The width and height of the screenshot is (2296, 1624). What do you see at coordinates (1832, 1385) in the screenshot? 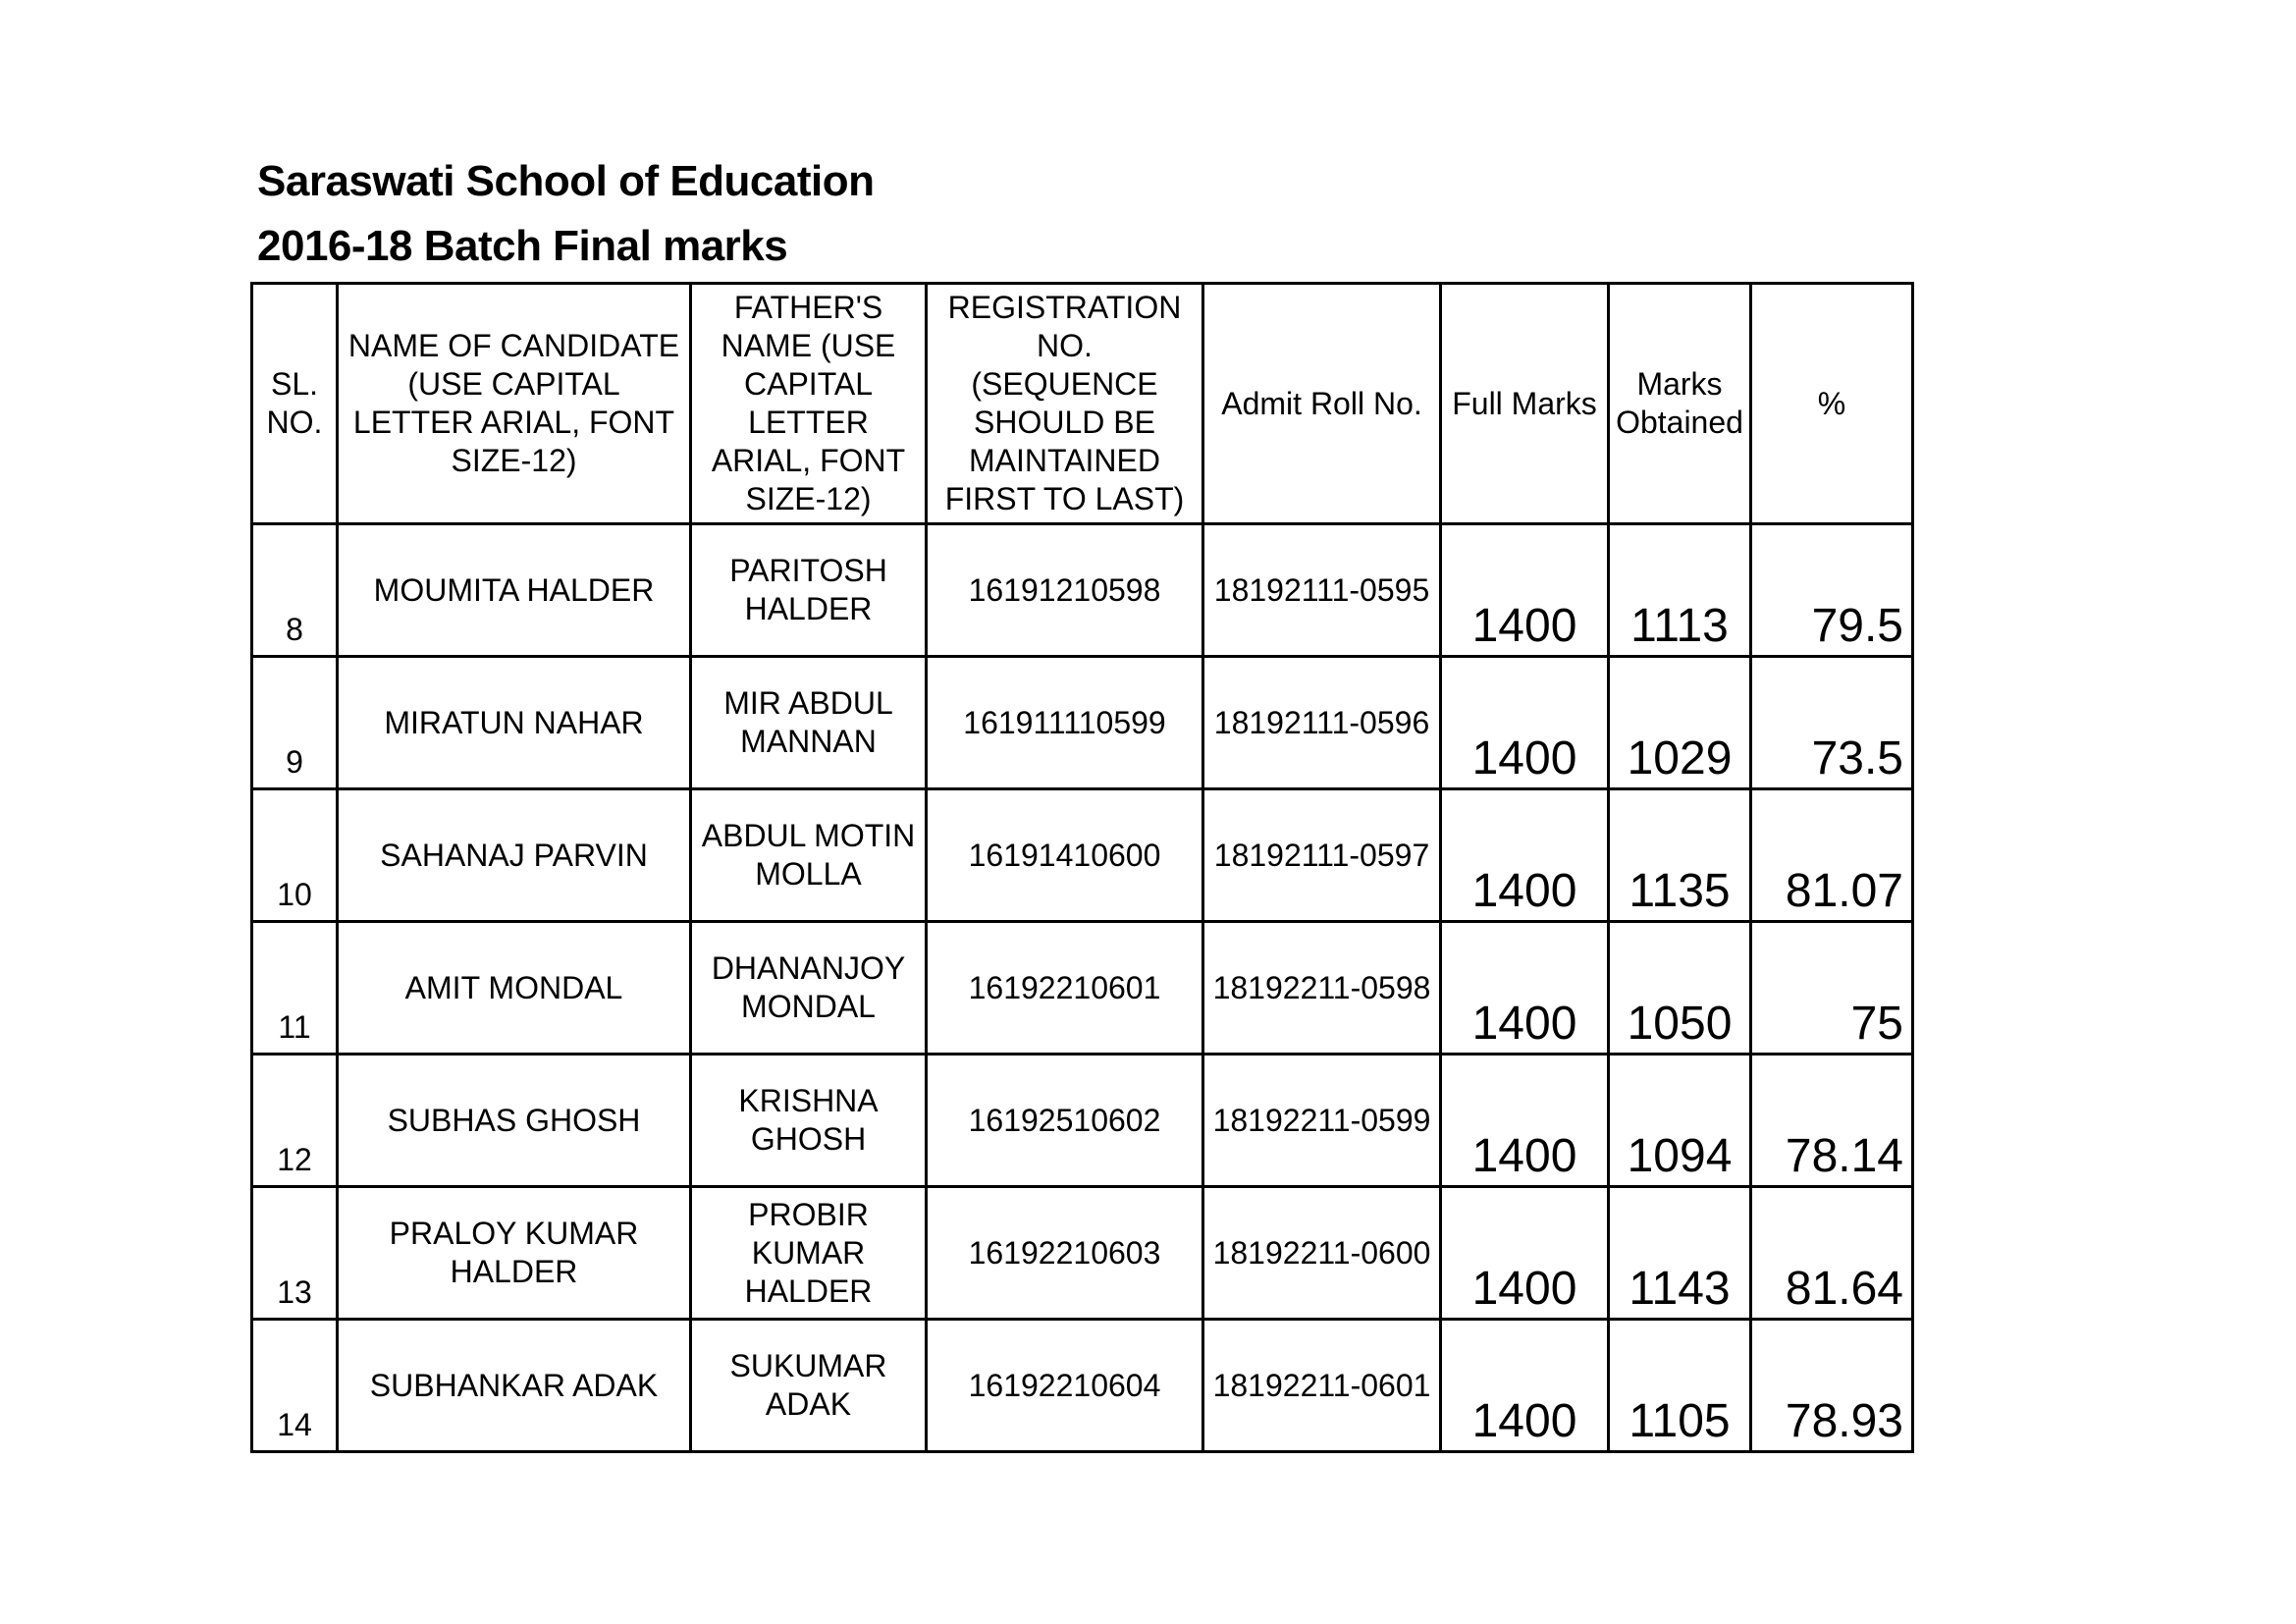
I see `cell-percent: 78.93` at bounding box center [1832, 1385].